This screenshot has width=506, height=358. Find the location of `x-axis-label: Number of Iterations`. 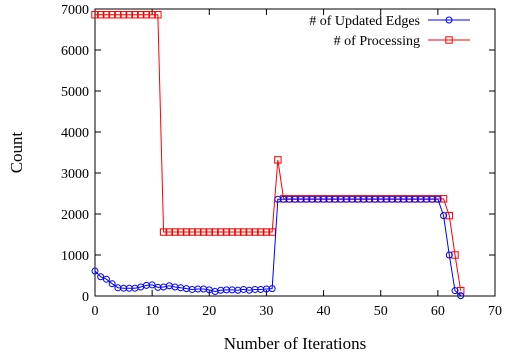

x-axis-label: Number of Iterations is located at coordinates (295, 343).